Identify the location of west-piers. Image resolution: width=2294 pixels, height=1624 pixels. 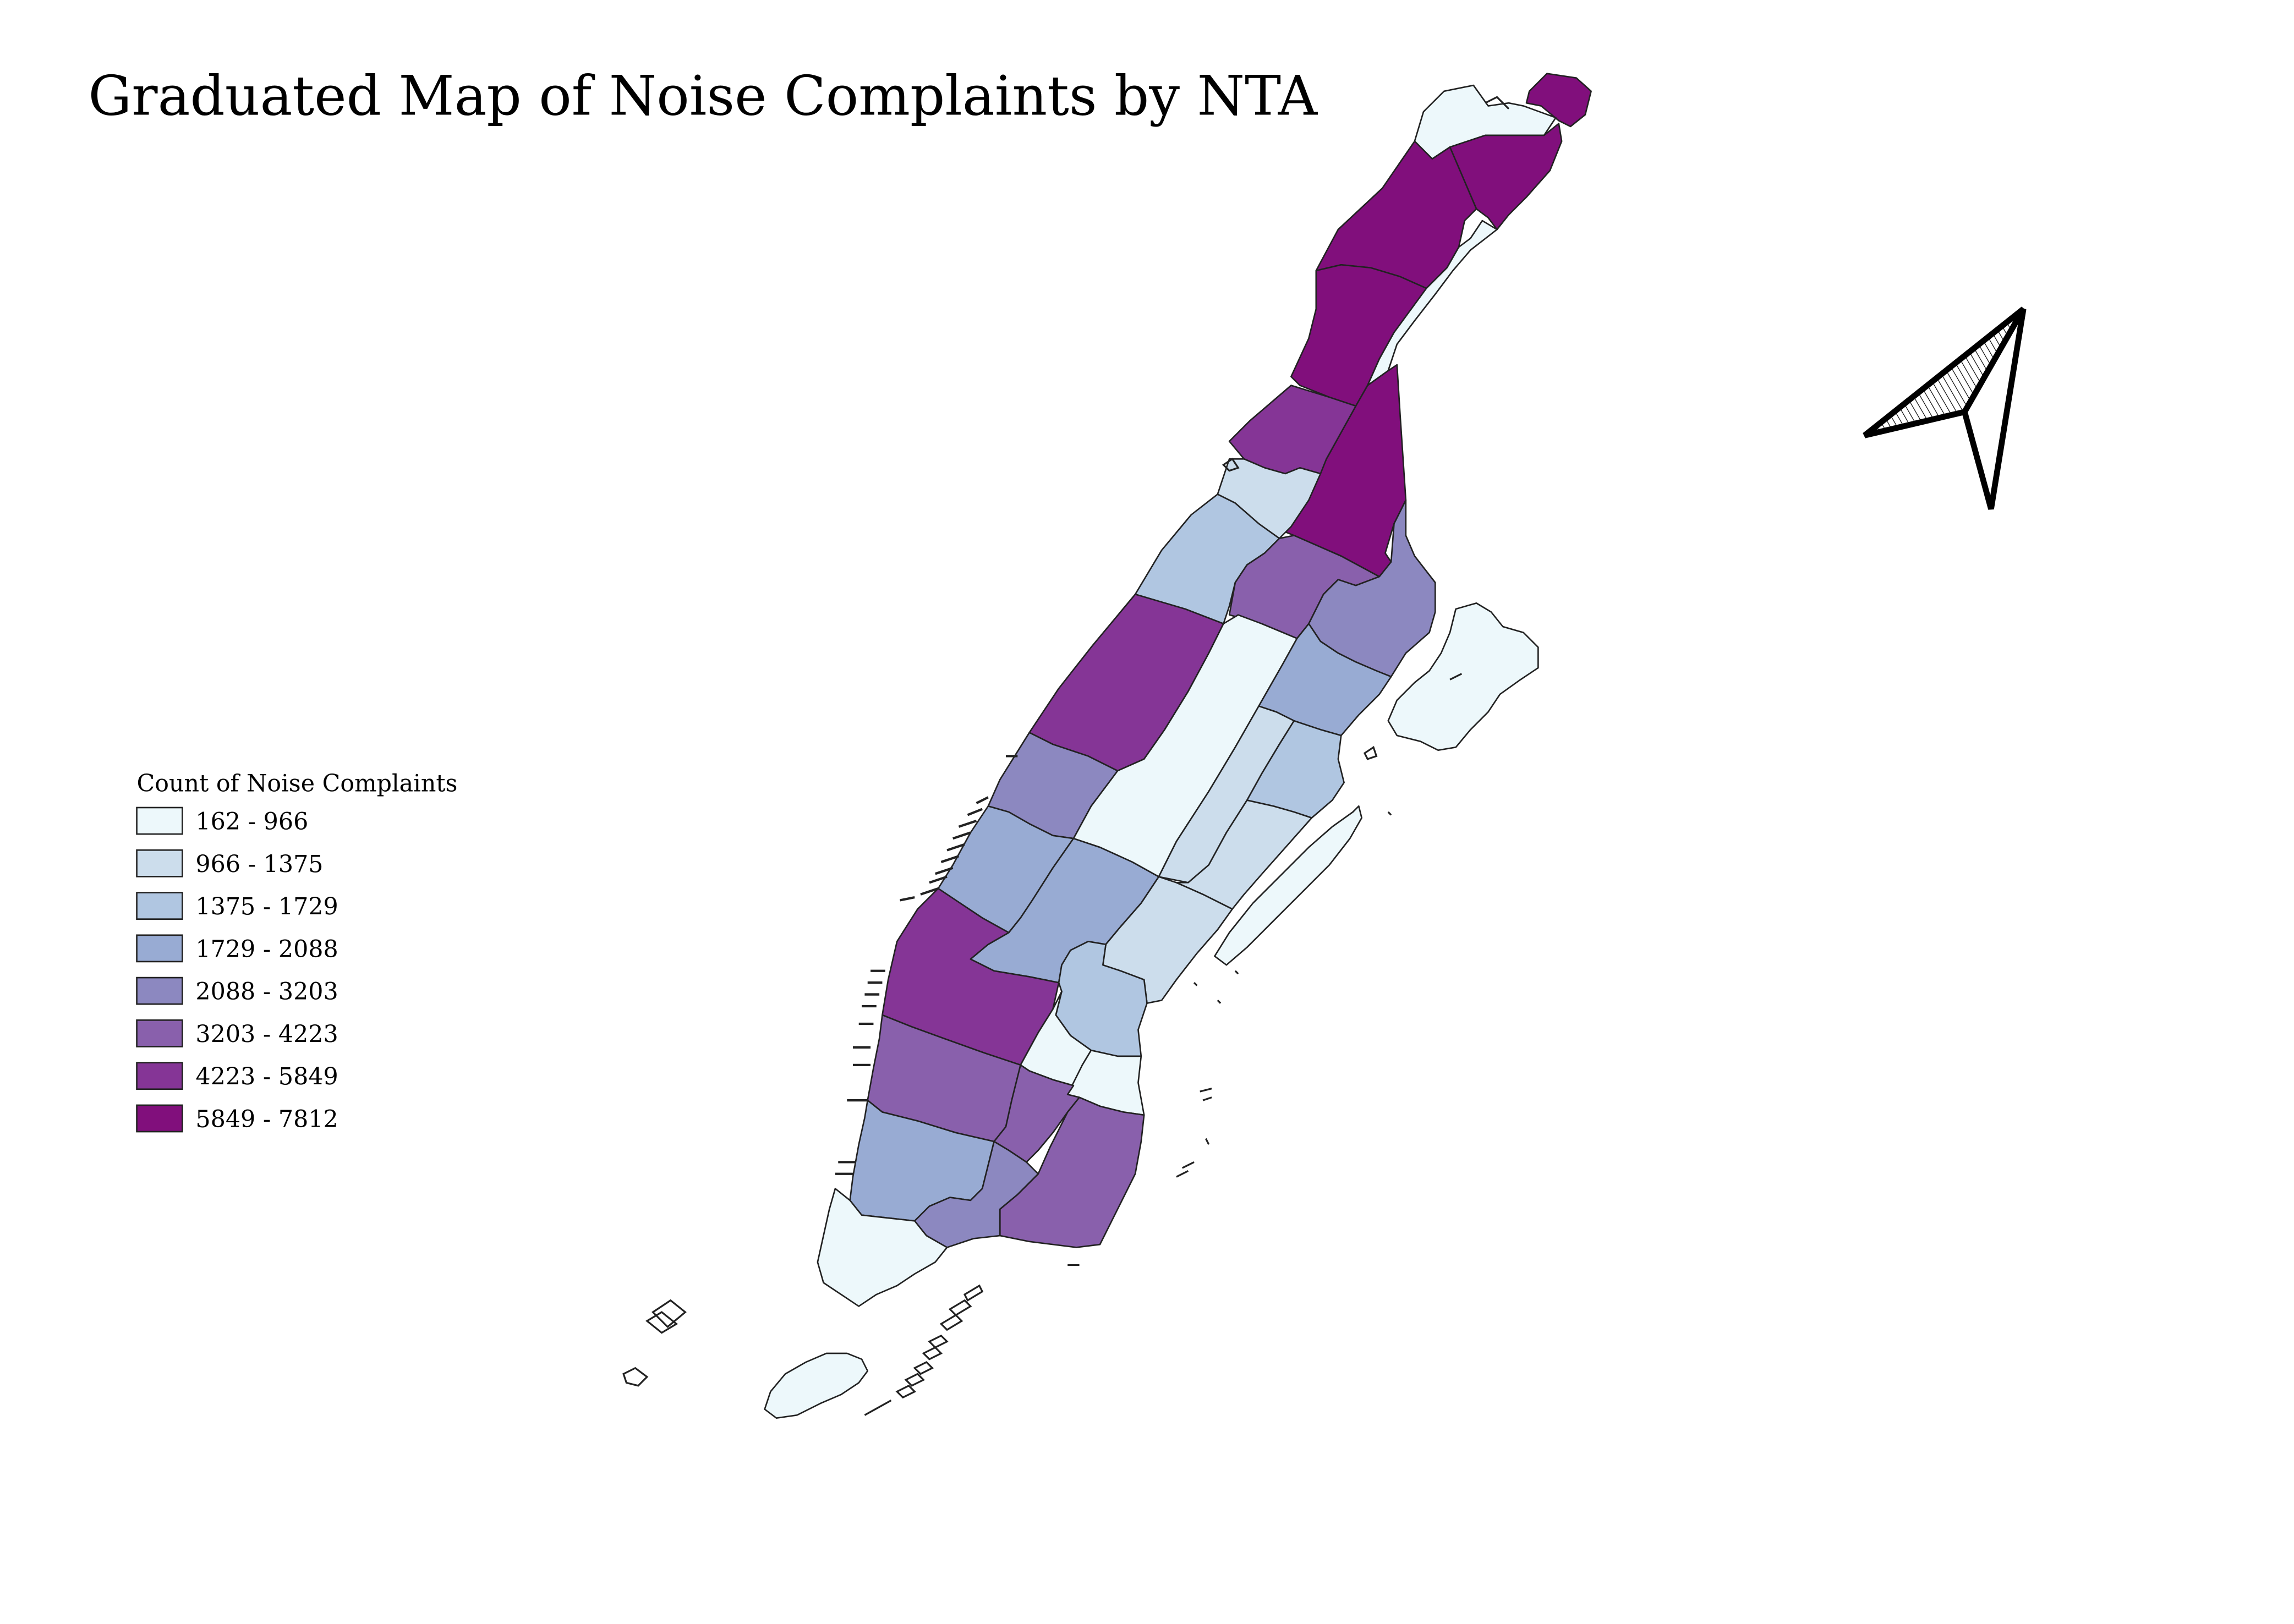
(926, 965).